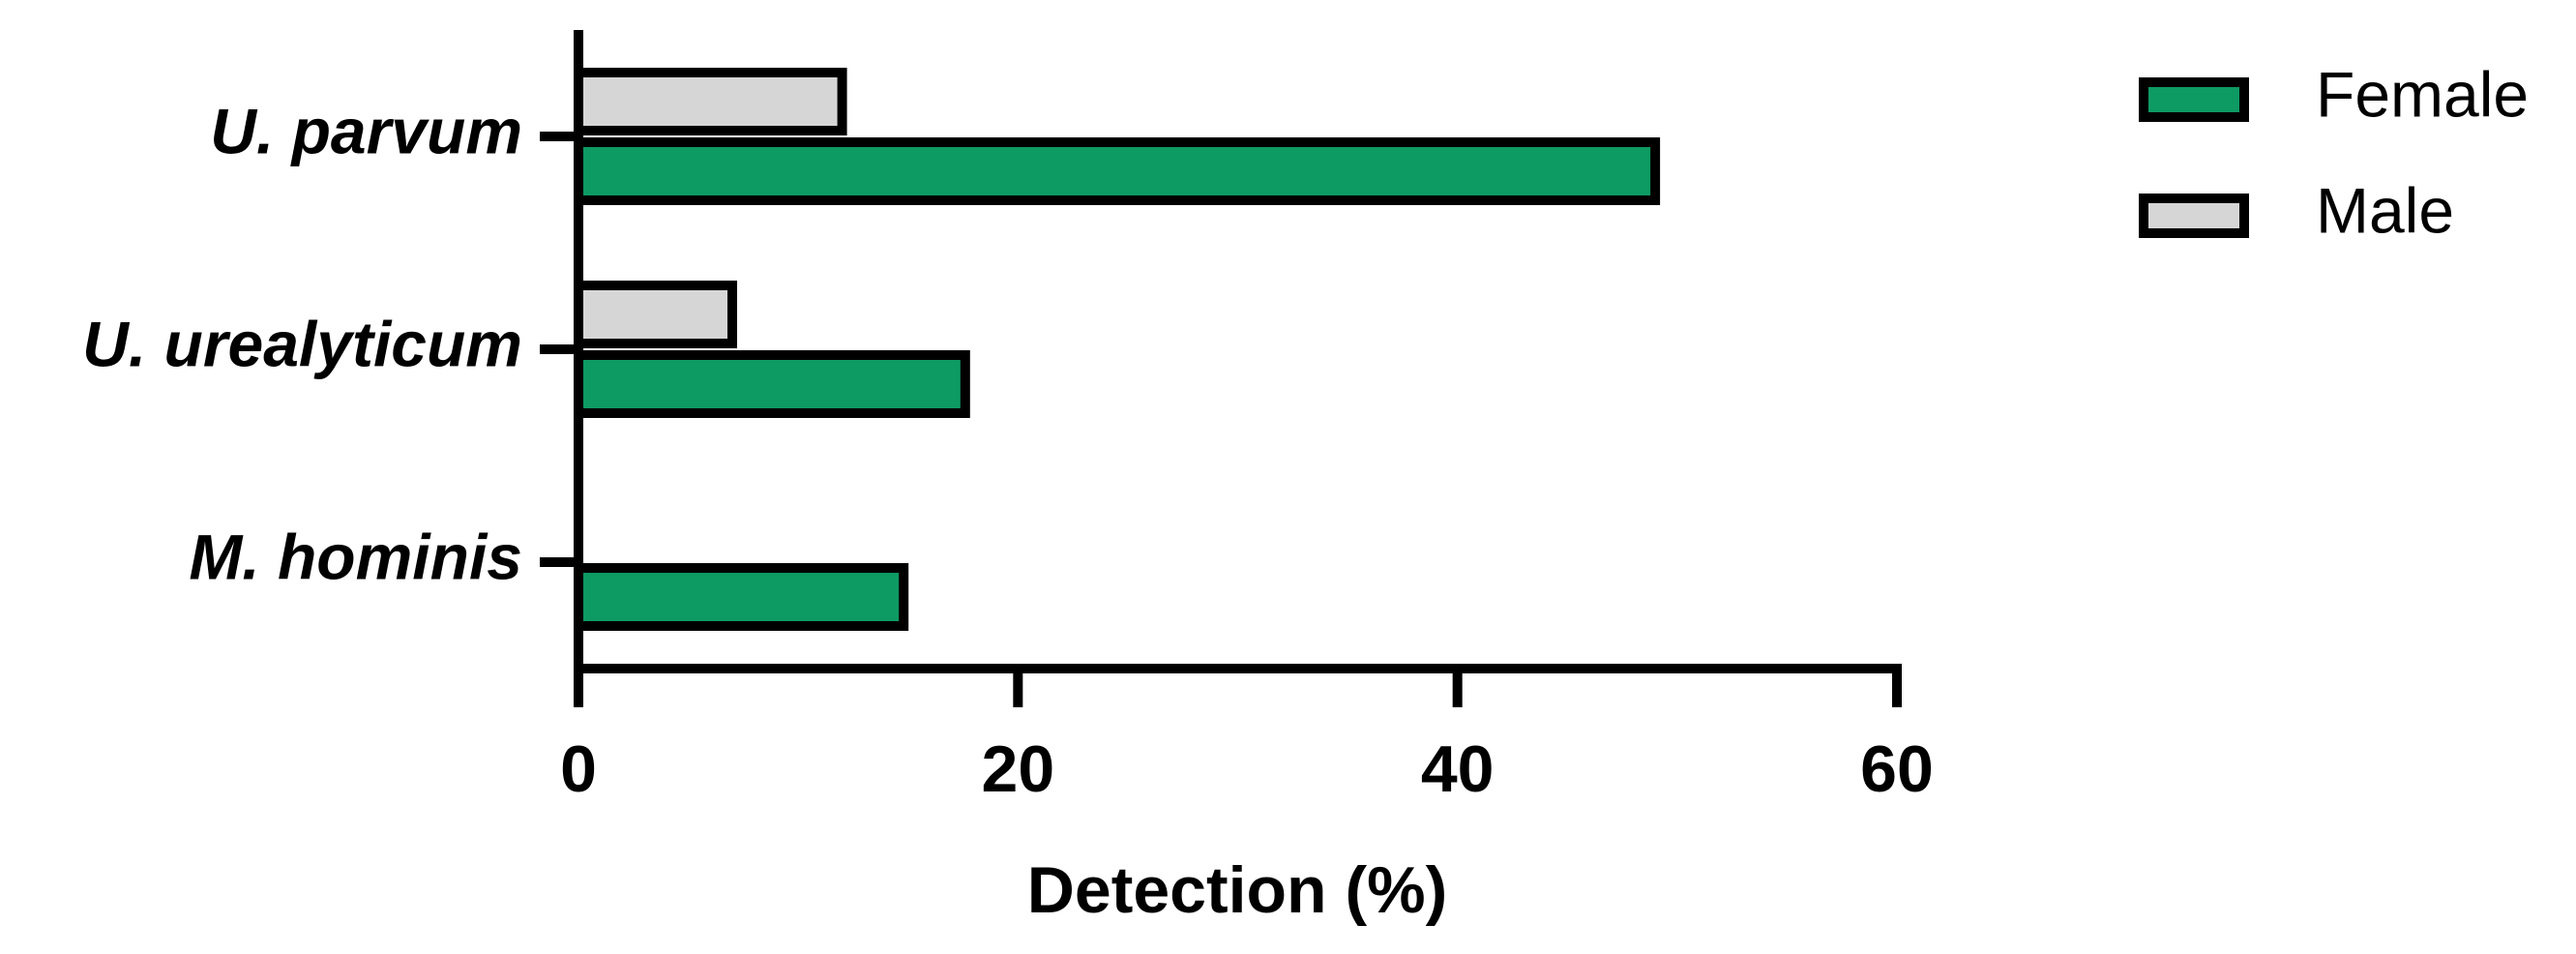  I want to click on legend-label: Male, so click(2385, 210).